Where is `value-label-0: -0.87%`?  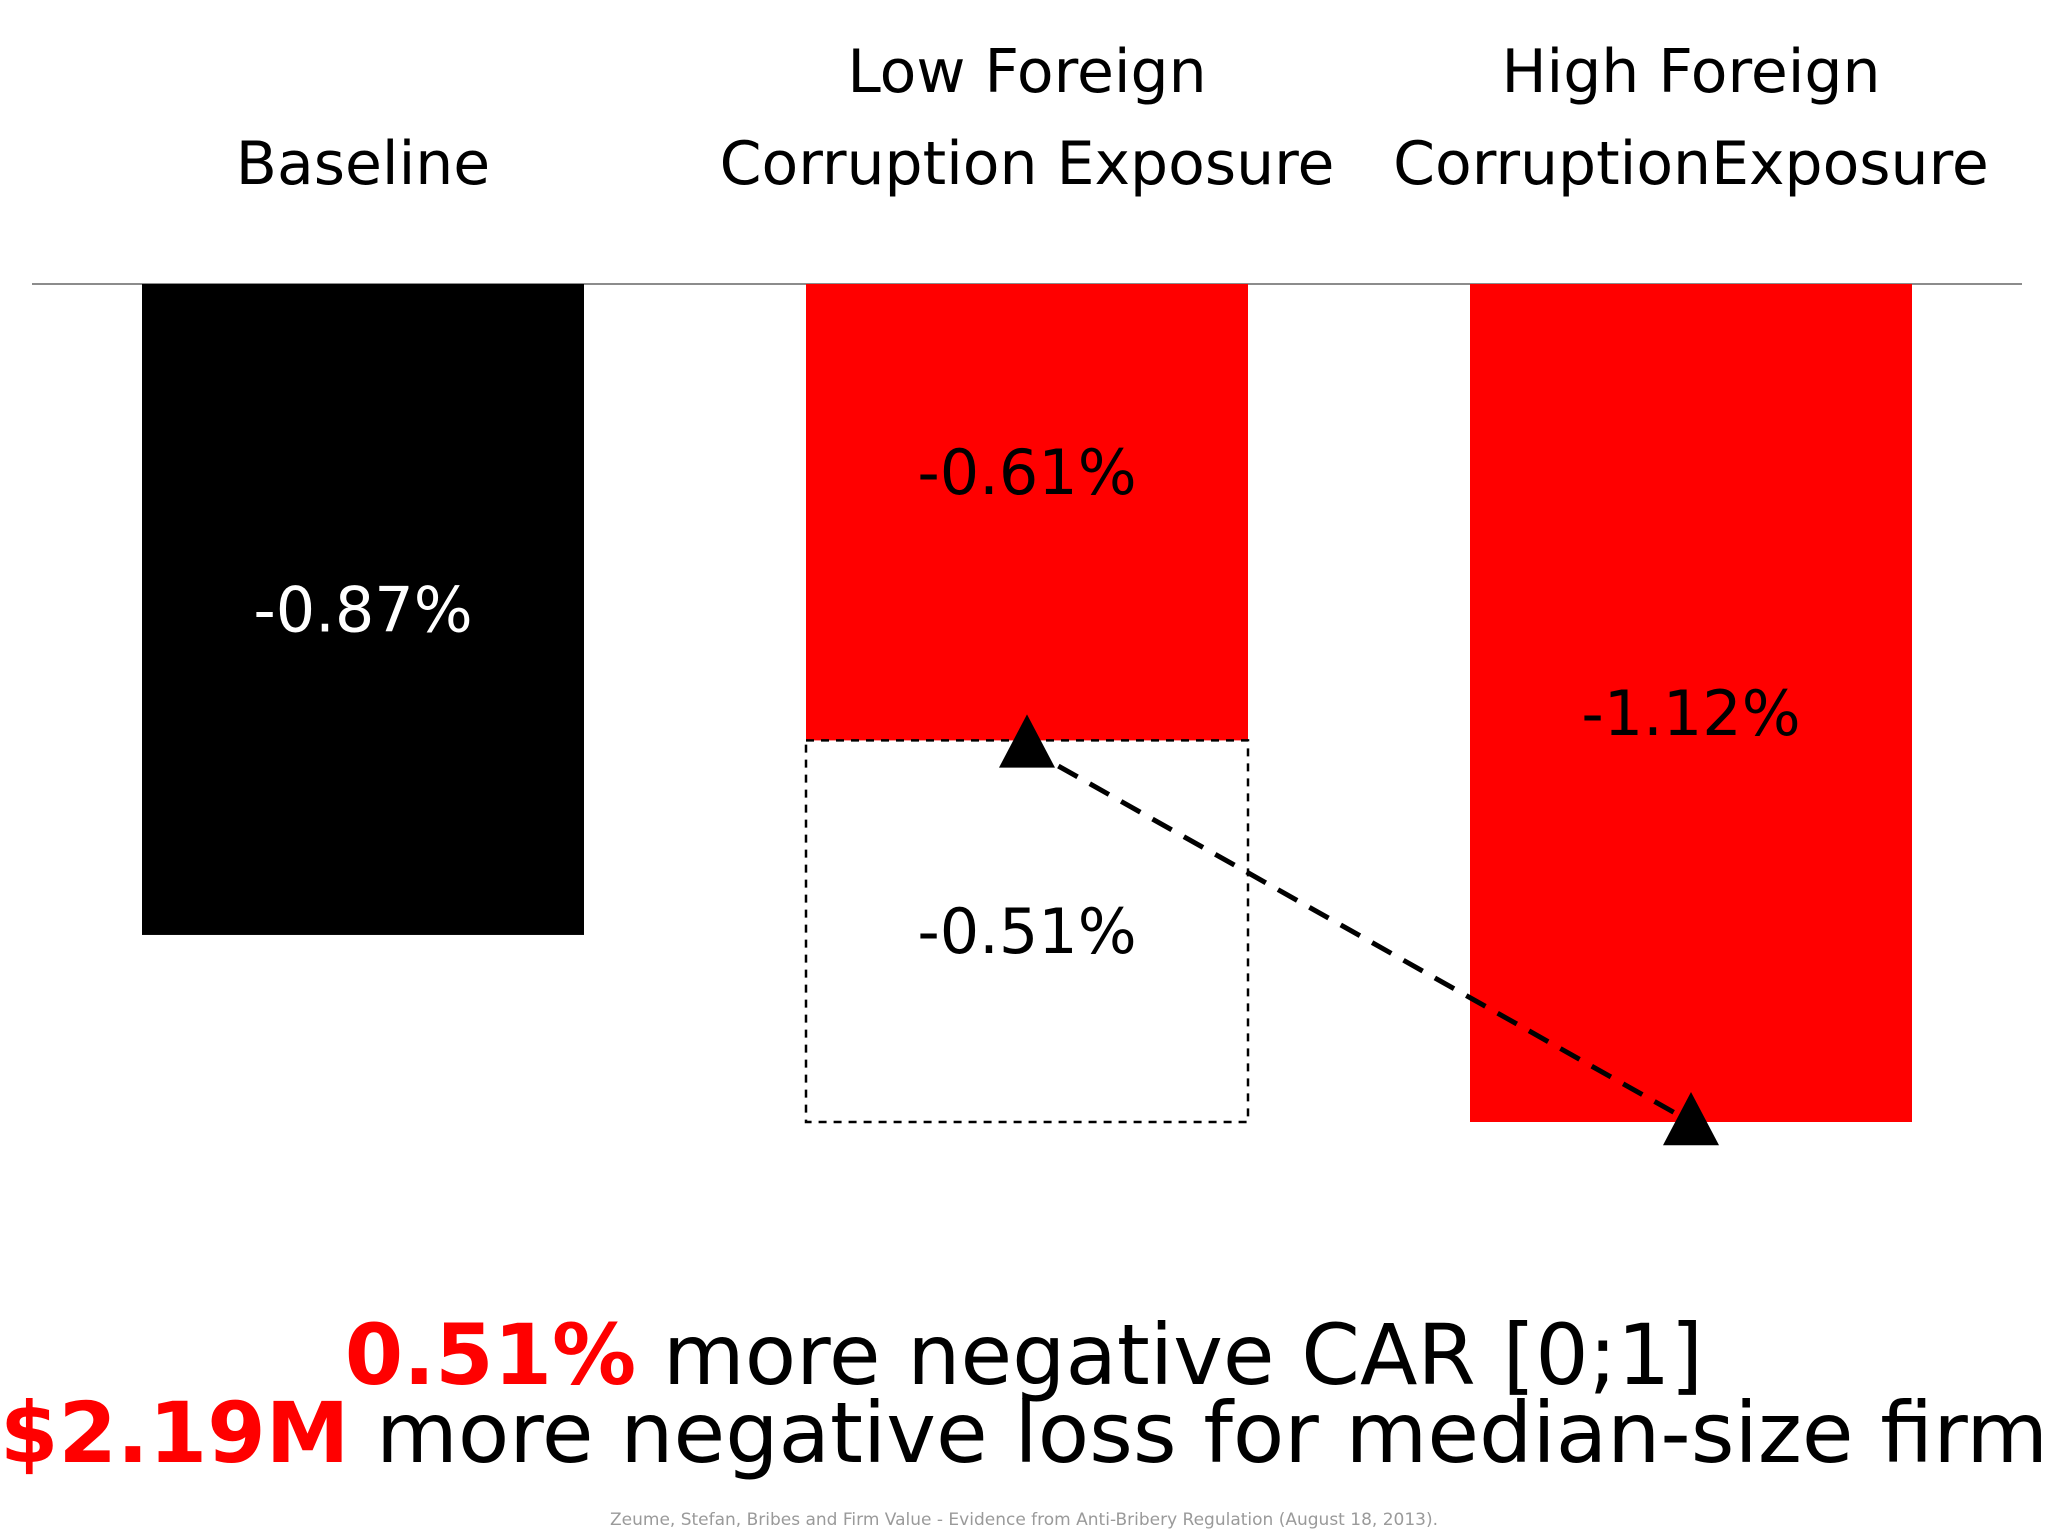
value-label-0: -0.87% is located at coordinates (362, 609).